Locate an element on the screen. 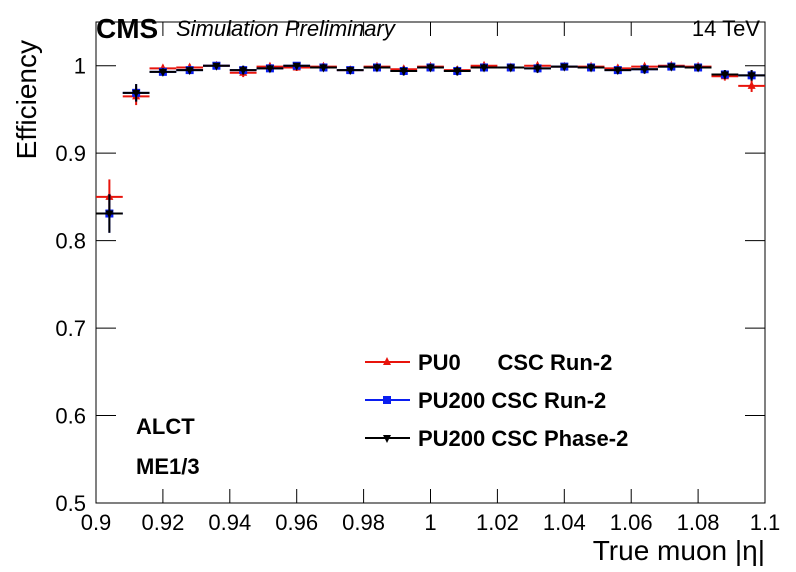 The height and width of the screenshot is (572, 796). x-tick-label: 1.1 is located at coordinates (765, 522).